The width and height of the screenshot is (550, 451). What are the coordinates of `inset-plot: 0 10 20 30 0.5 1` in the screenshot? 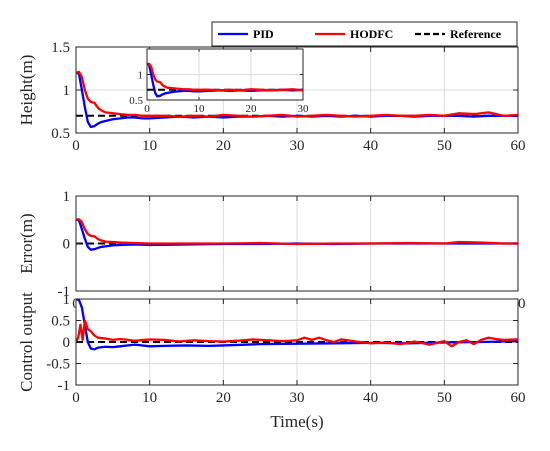 It's located at (219, 81).